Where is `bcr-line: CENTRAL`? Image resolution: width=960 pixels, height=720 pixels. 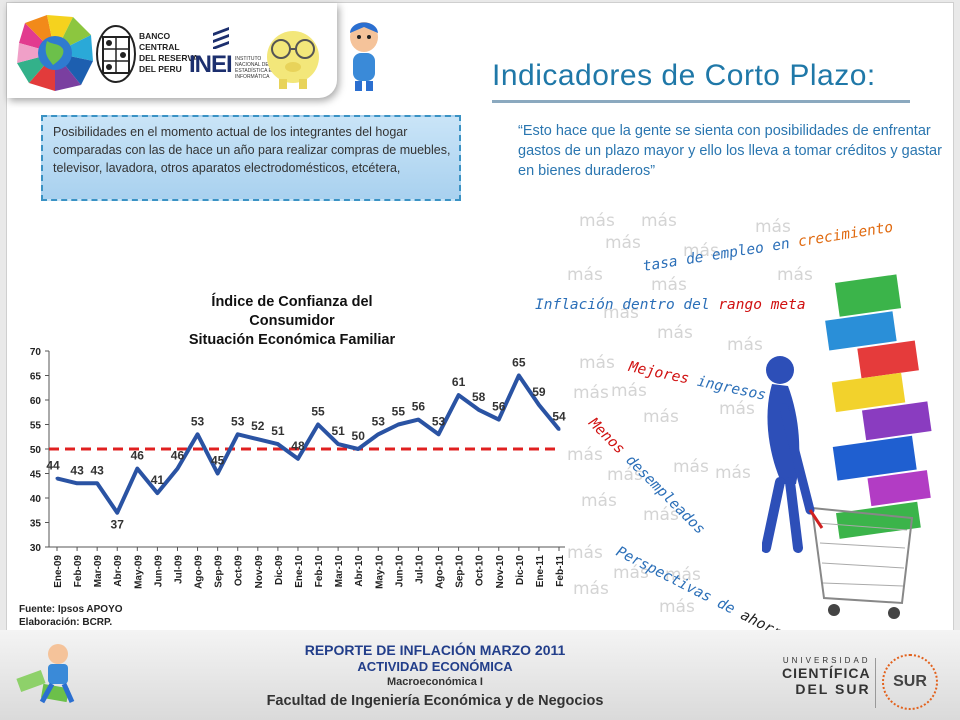 bcr-line: CENTRAL is located at coordinates (159, 47).